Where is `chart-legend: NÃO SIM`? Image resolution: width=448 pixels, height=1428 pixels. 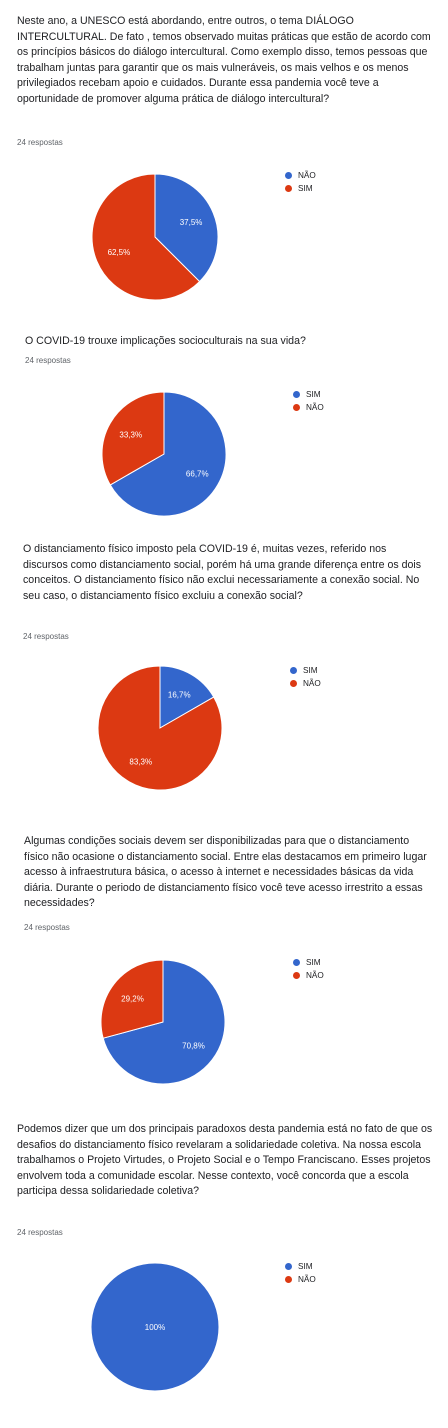 chart-legend: NÃO SIM is located at coordinates (300, 182).